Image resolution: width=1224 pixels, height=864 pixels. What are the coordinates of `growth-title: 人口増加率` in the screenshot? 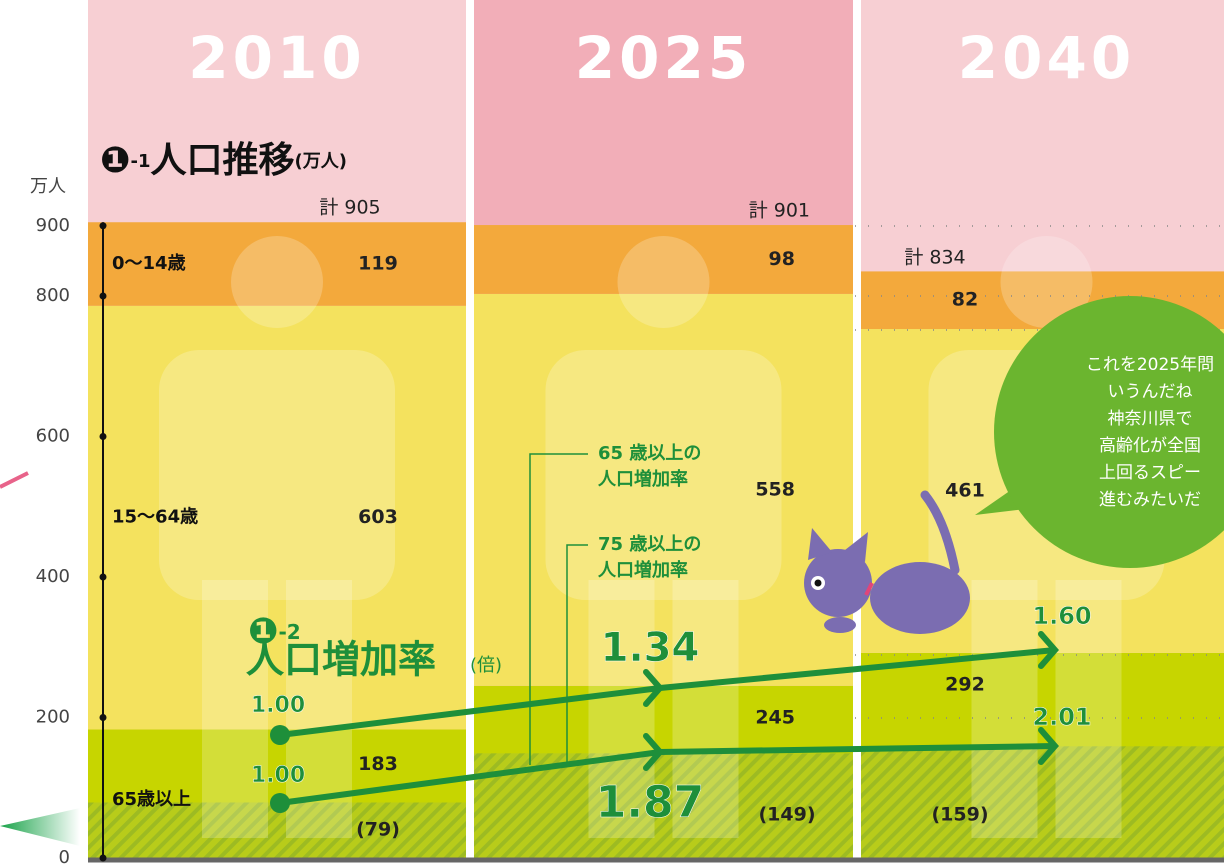 It's located at (341, 660).